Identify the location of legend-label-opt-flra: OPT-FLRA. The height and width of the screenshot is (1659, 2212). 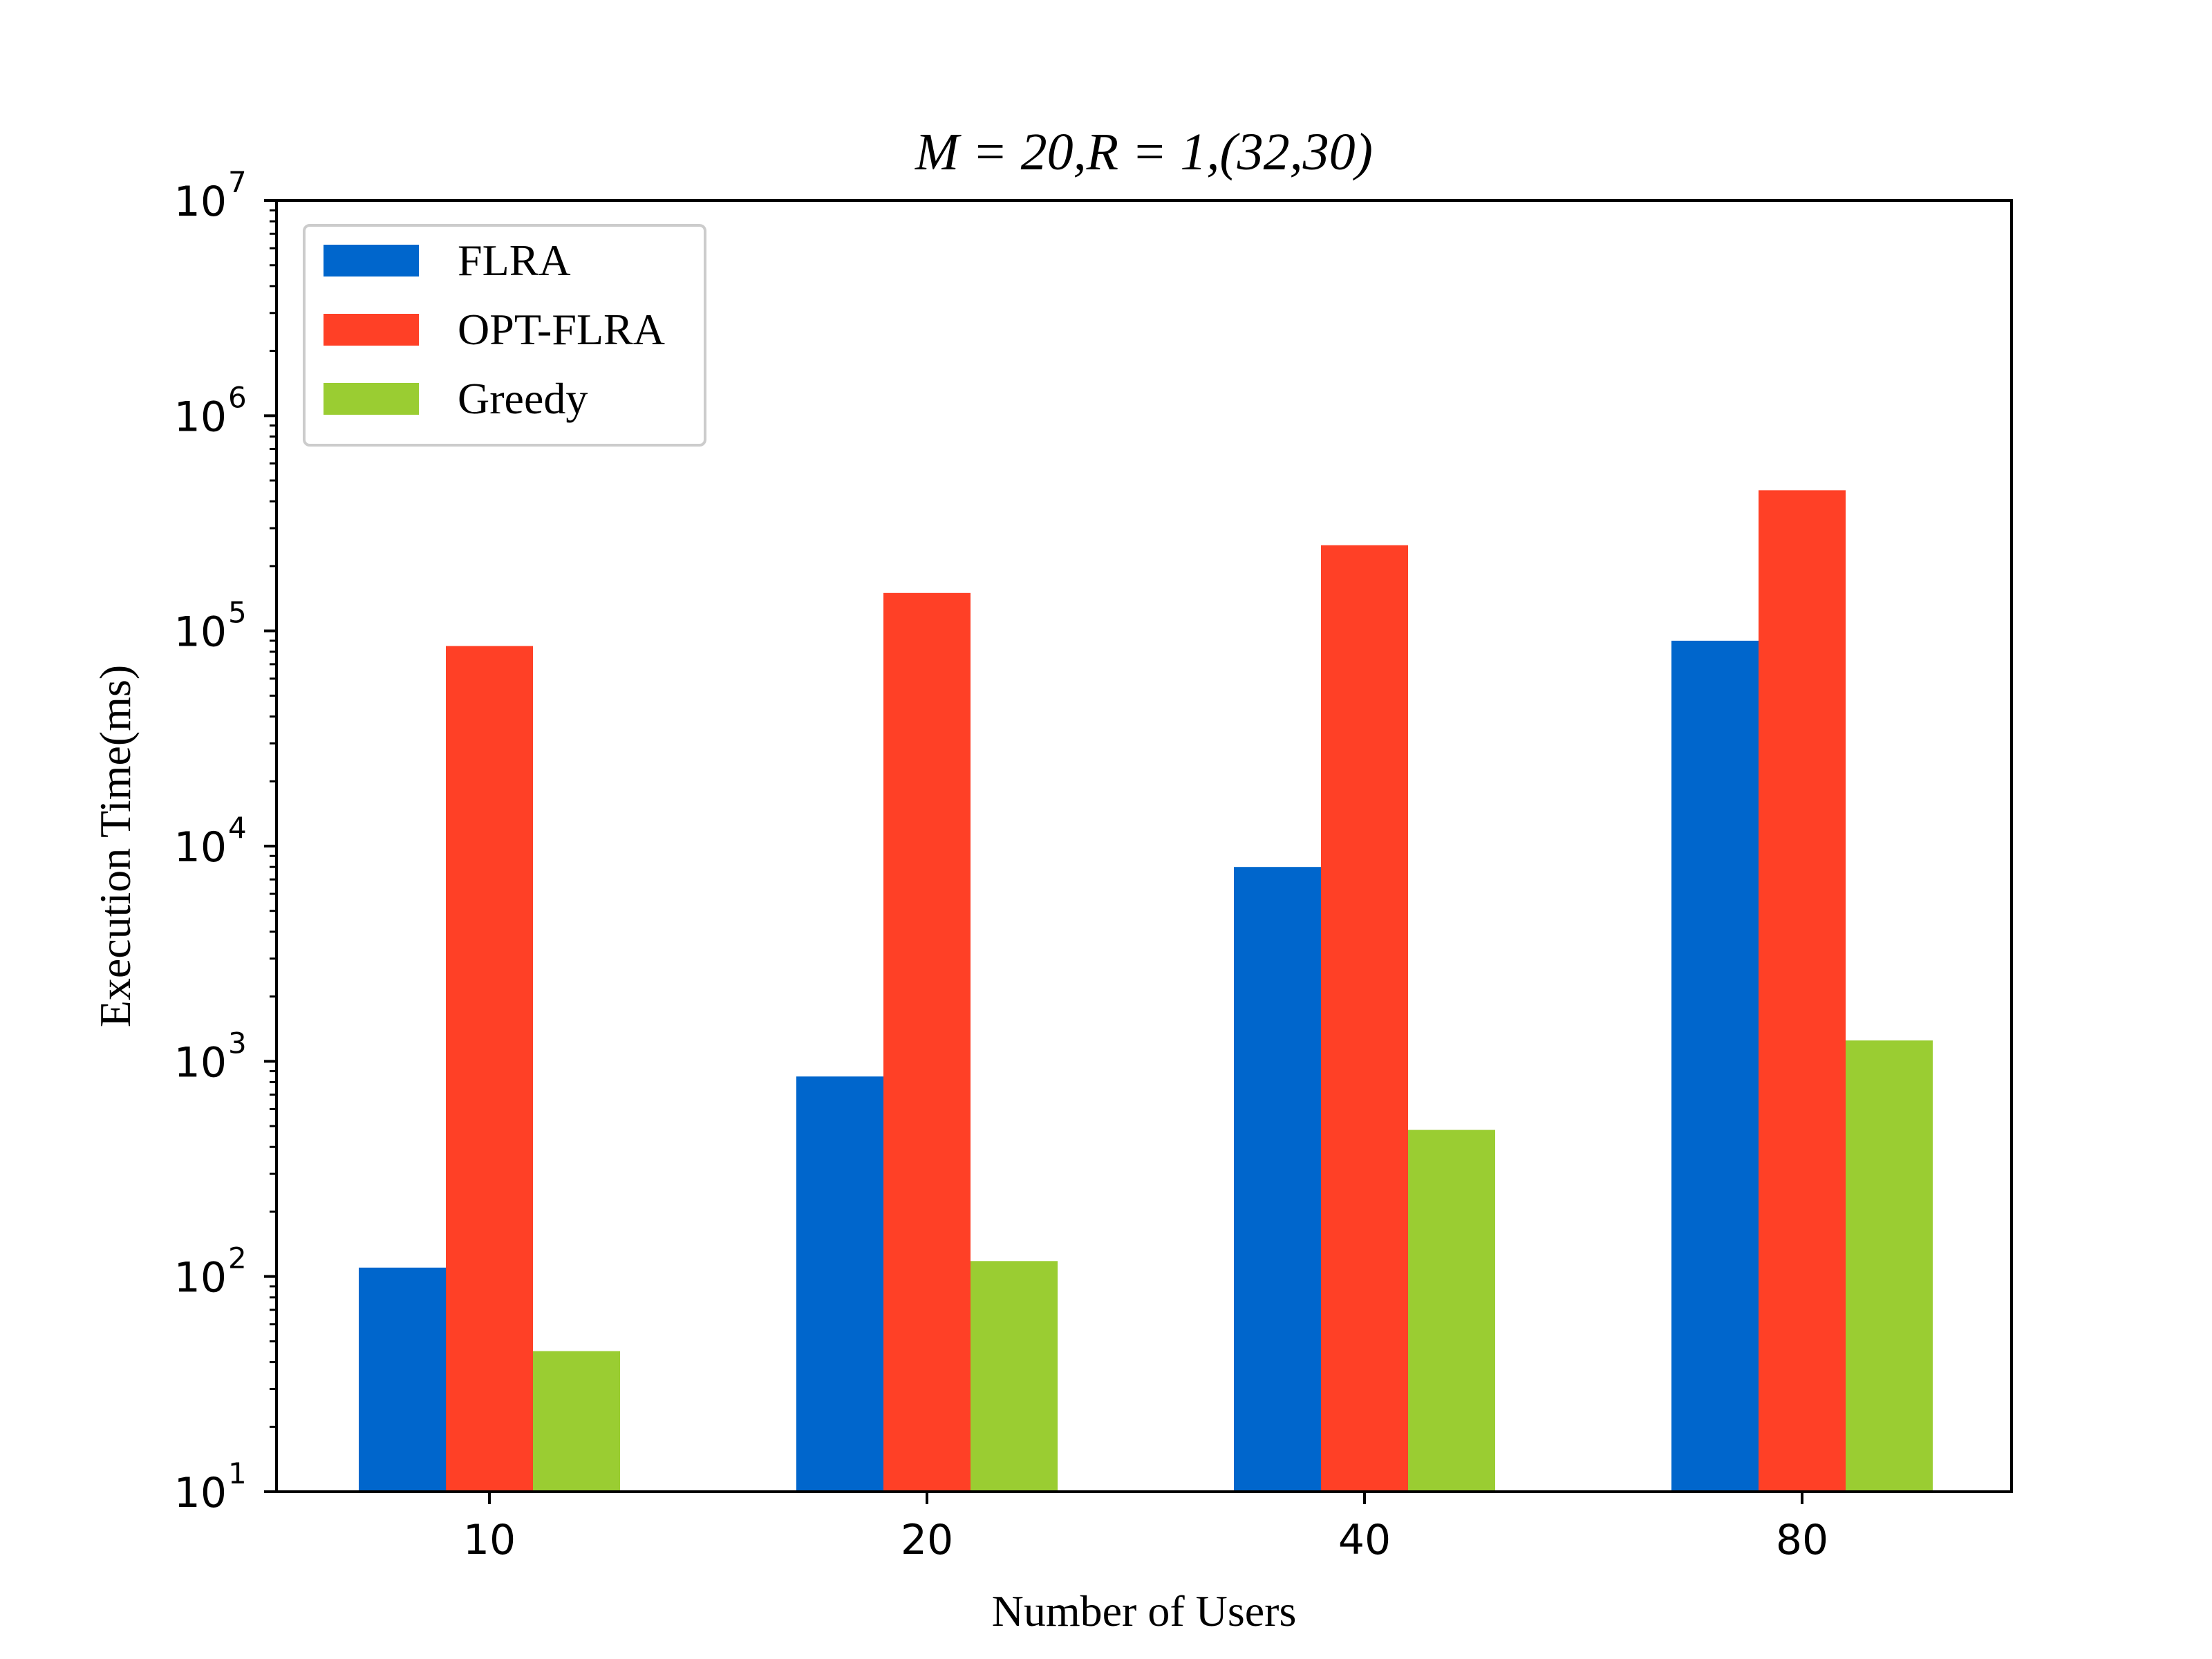
(561, 330).